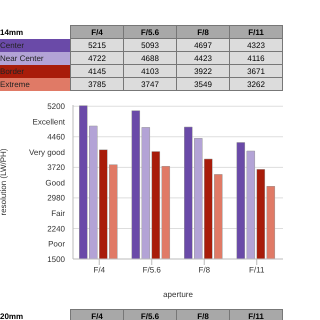 The height and width of the screenshot is (320, 320). I want to click on chart-title: 14mm, so click(12, 32).